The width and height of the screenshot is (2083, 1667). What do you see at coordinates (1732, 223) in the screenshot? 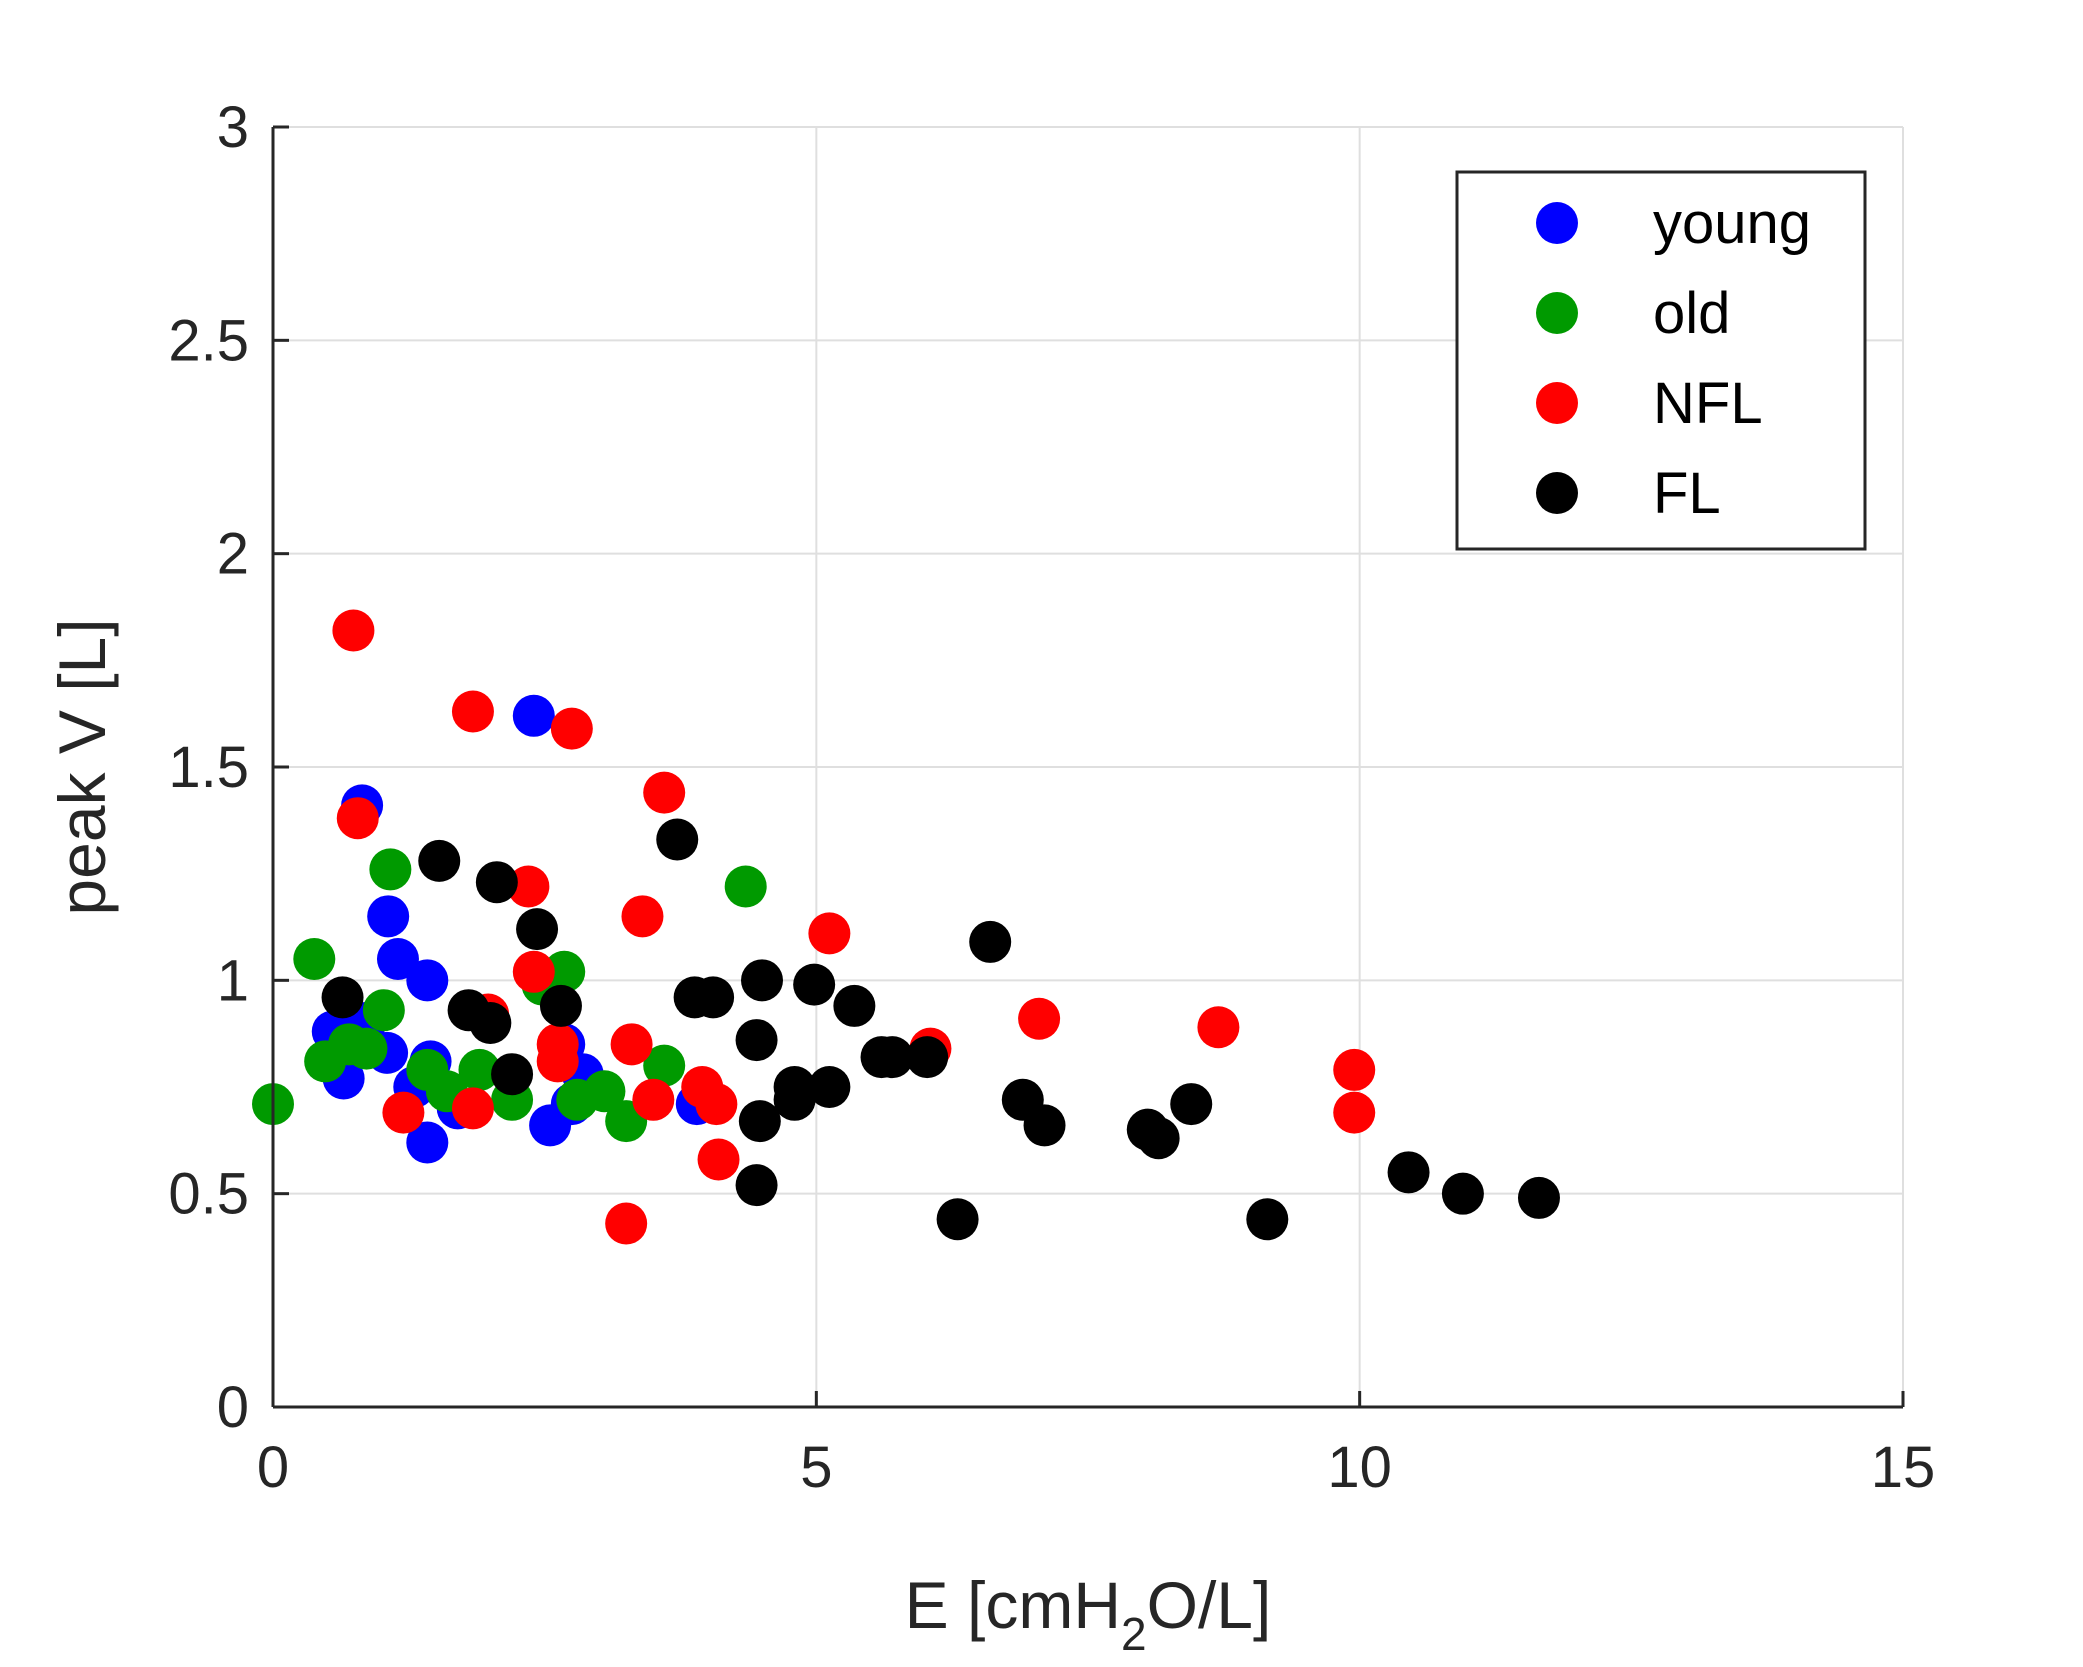
I see `legend-label-young: young` at bounding box center [1732, 223].